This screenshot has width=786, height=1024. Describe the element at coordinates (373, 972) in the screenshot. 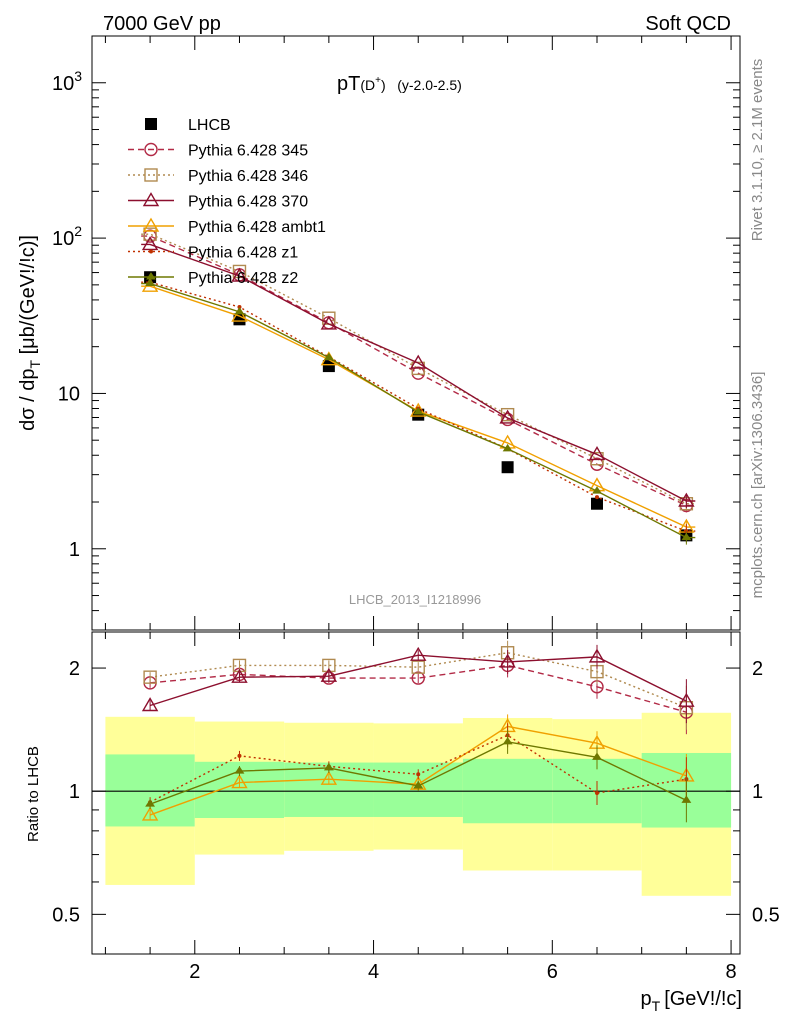

I see `x-tick-label: 4` at that location.